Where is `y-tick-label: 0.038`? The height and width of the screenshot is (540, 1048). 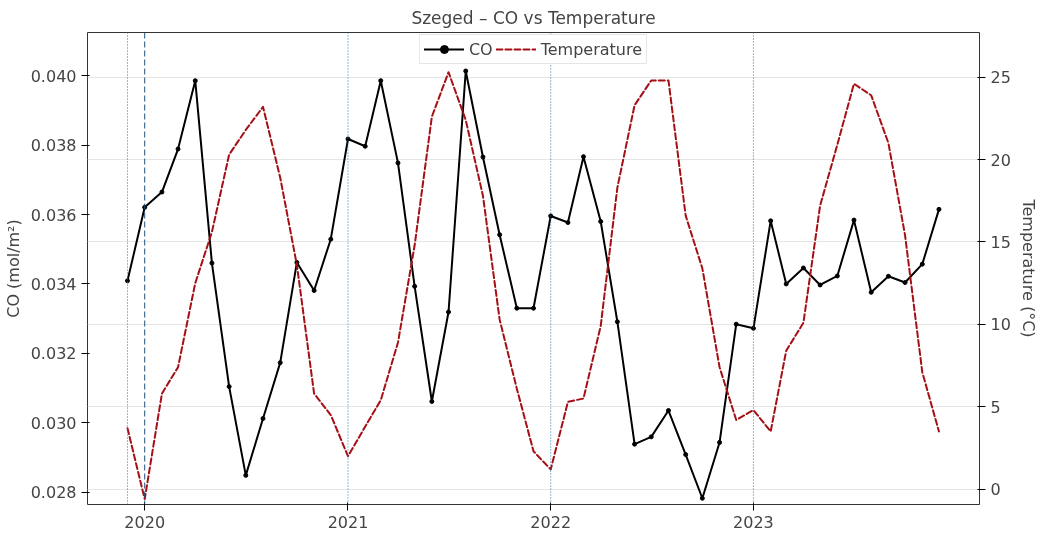 y-tick-label: 0.038 is located at coordinates (53, 146).